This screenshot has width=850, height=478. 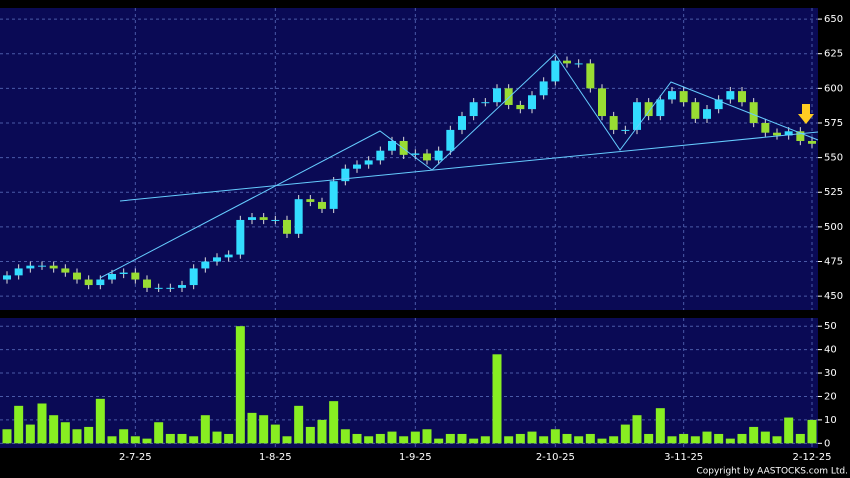 I want to click on trendline, so click(x=469, y=166).